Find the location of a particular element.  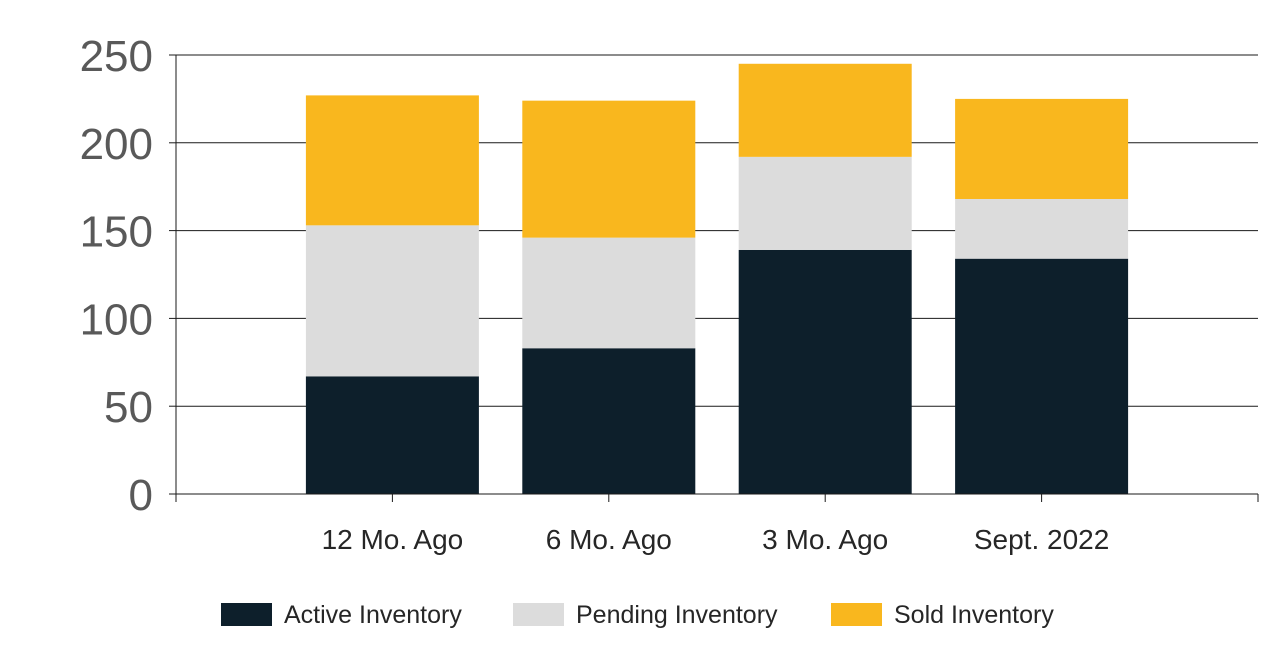

y-tick-label: 100 is located at coordinates (116, 319).